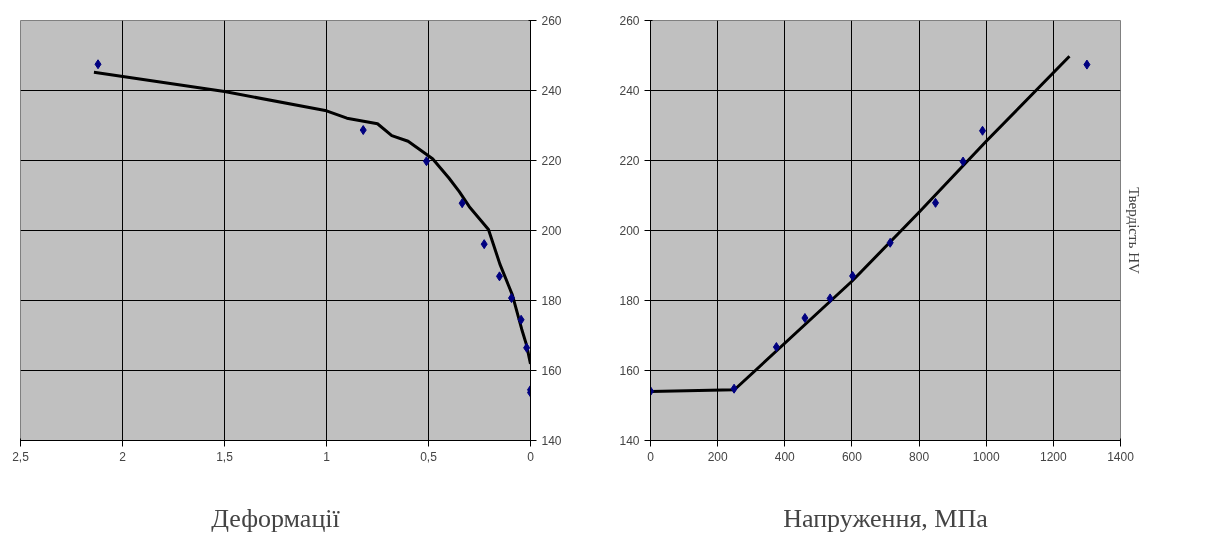 The height and width of the screenshot is (543, 1205). I want to click on x-tick-label: 1400, so click(1121, 456).